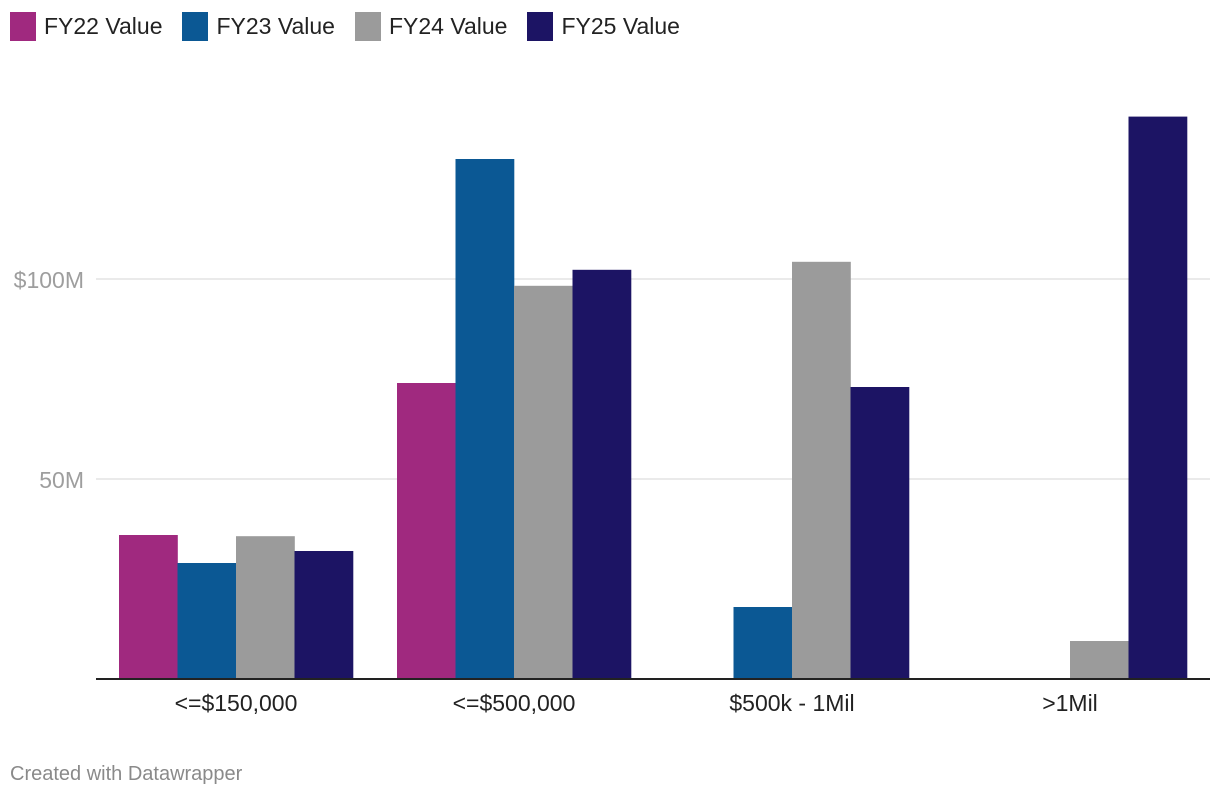  I want to click on legend-item-fy25: FY25 Value, so click(603, 26).